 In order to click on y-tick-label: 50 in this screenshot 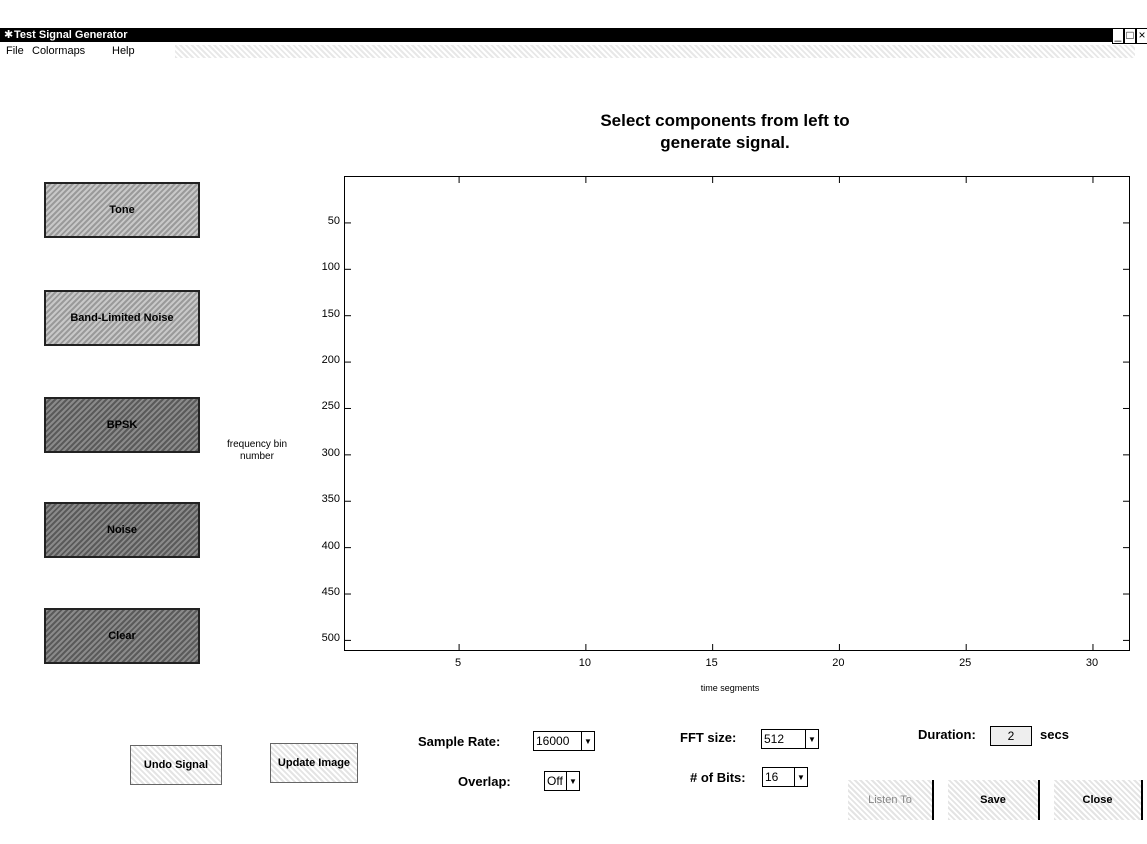, I will do `click(333, 220)`.